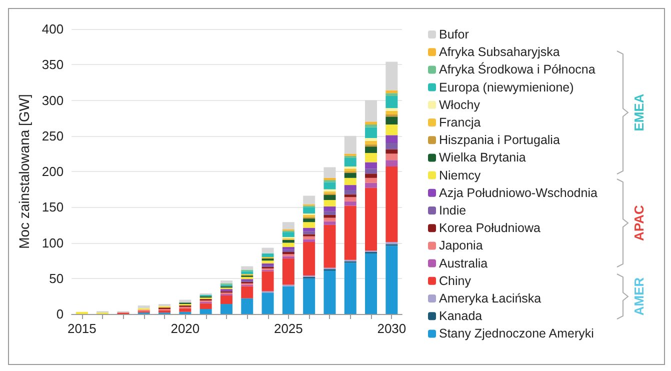  Describe the element at coordinates (53, 171) in the screenshot. I see `y-tick-label: 200` at that location.